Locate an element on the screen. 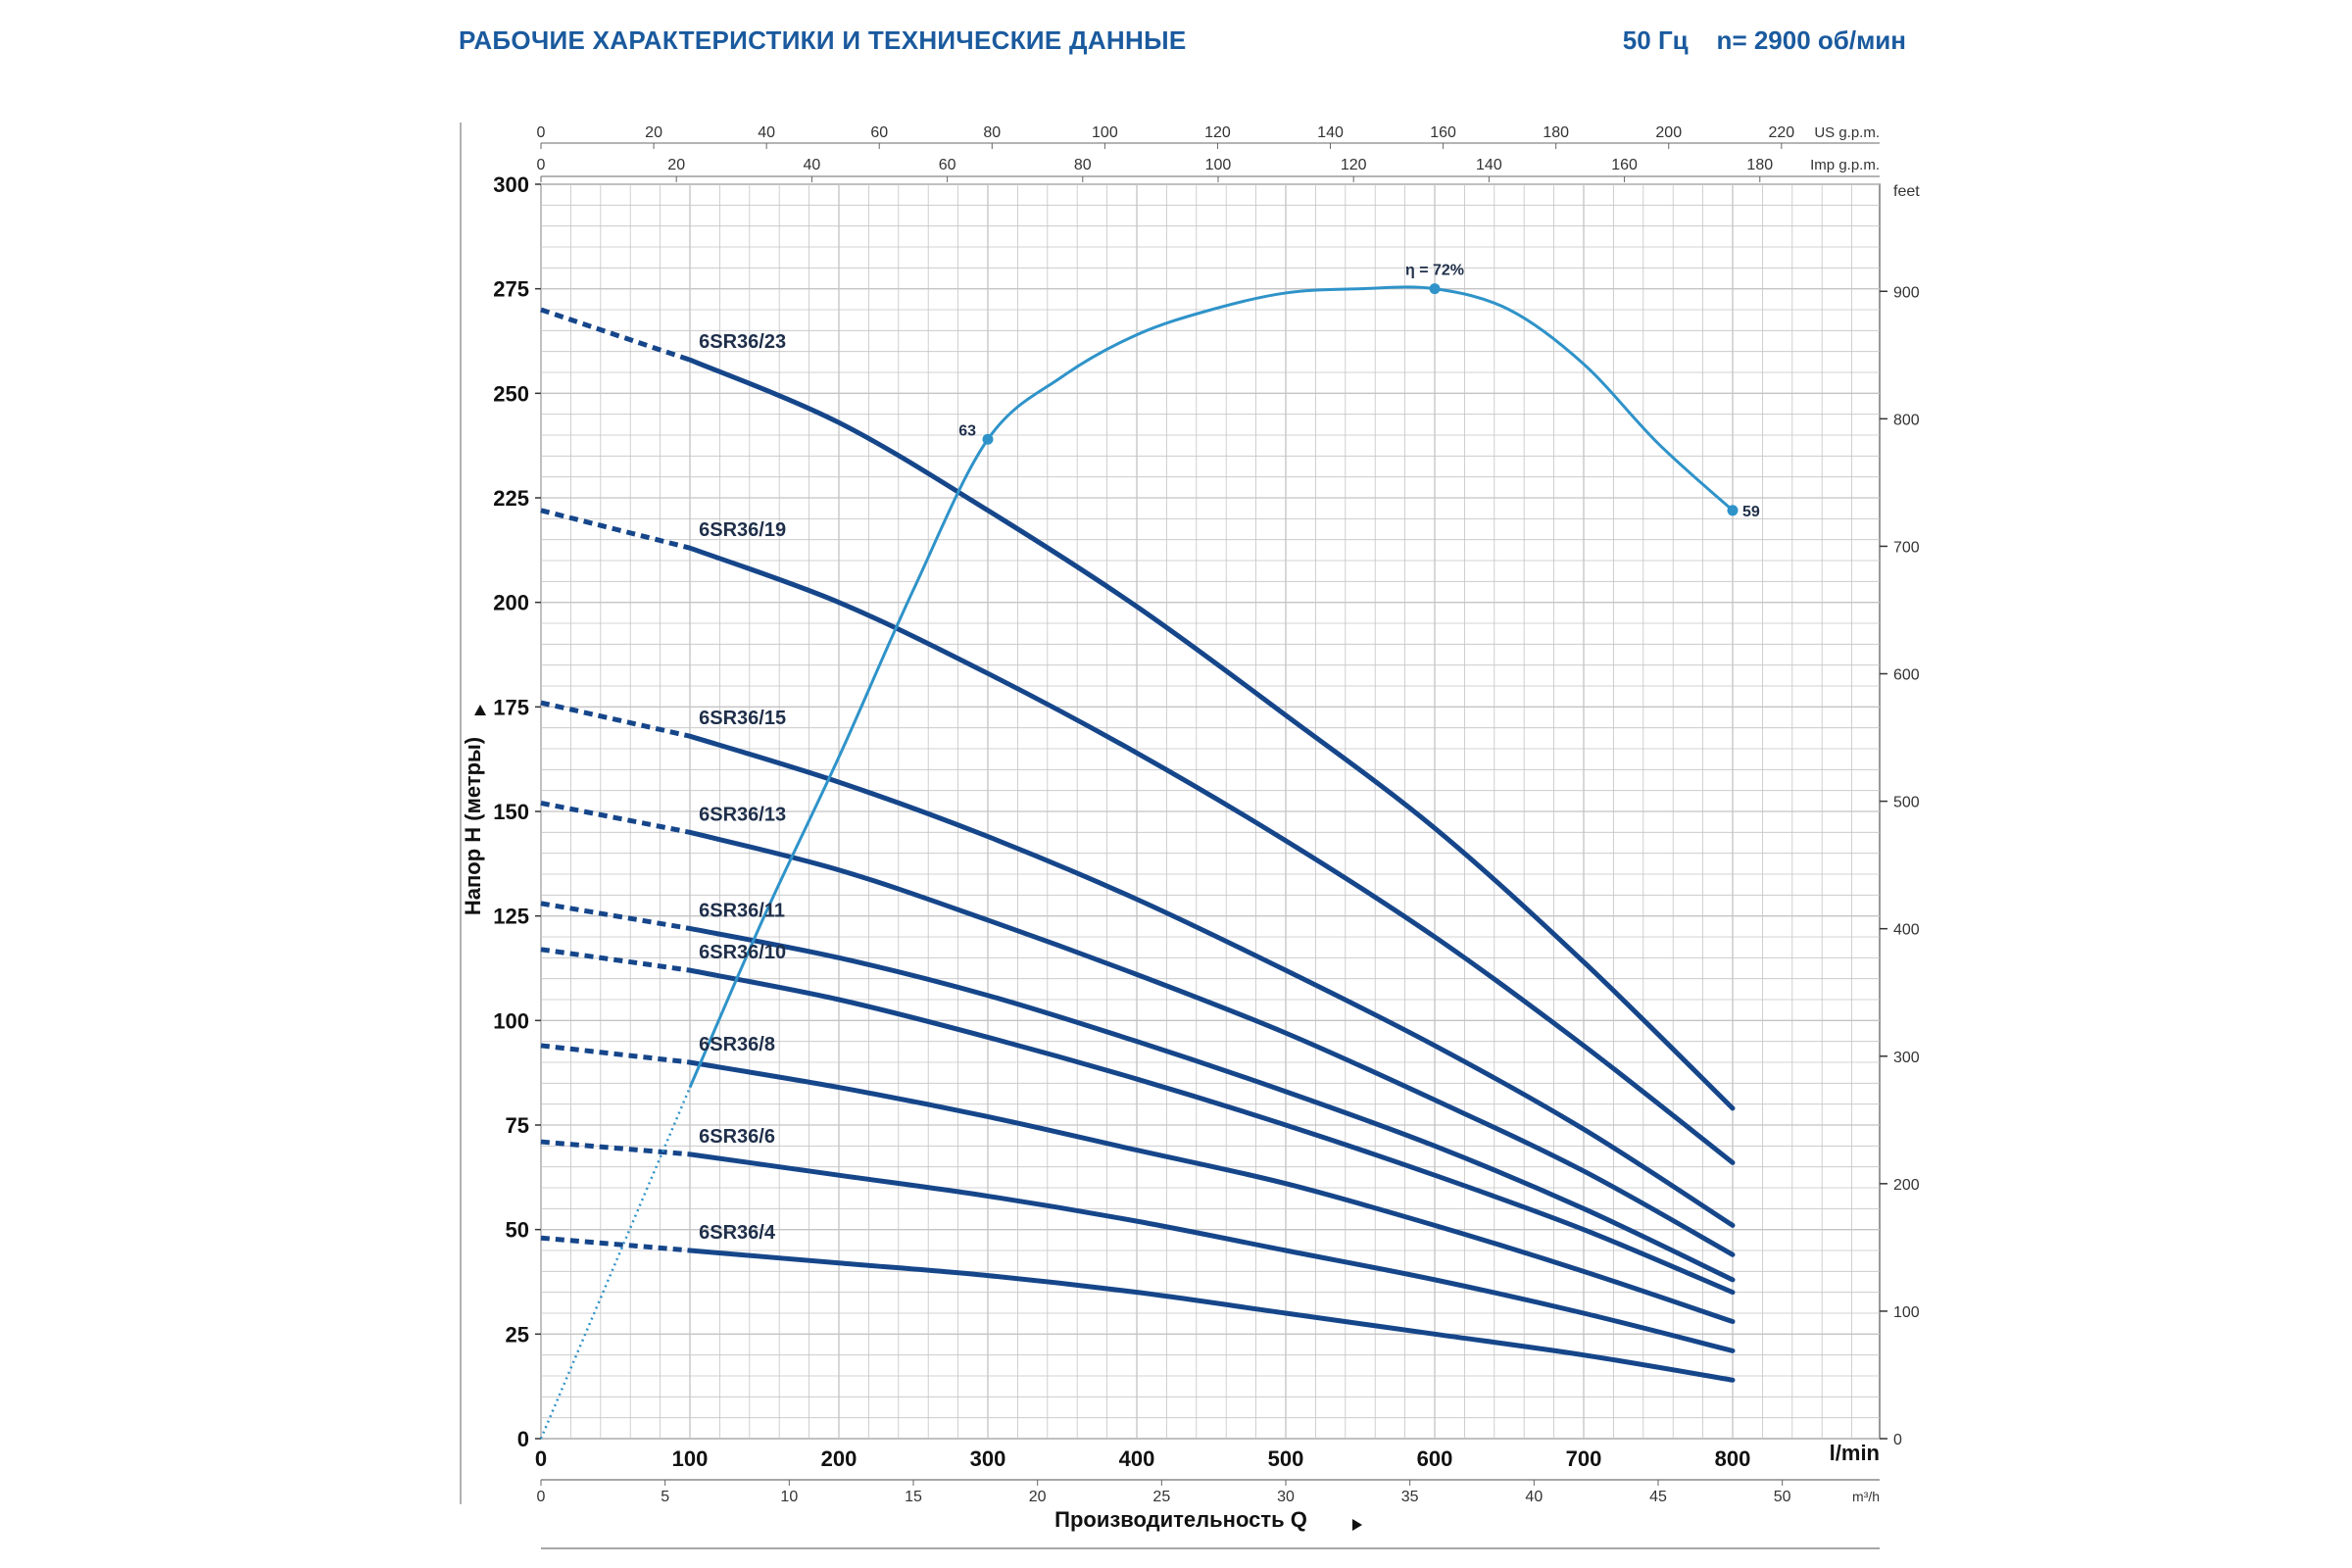 This screenshot has height=1568, width=2352. x-axis-arrow is located at coordinates (1357, 1525).